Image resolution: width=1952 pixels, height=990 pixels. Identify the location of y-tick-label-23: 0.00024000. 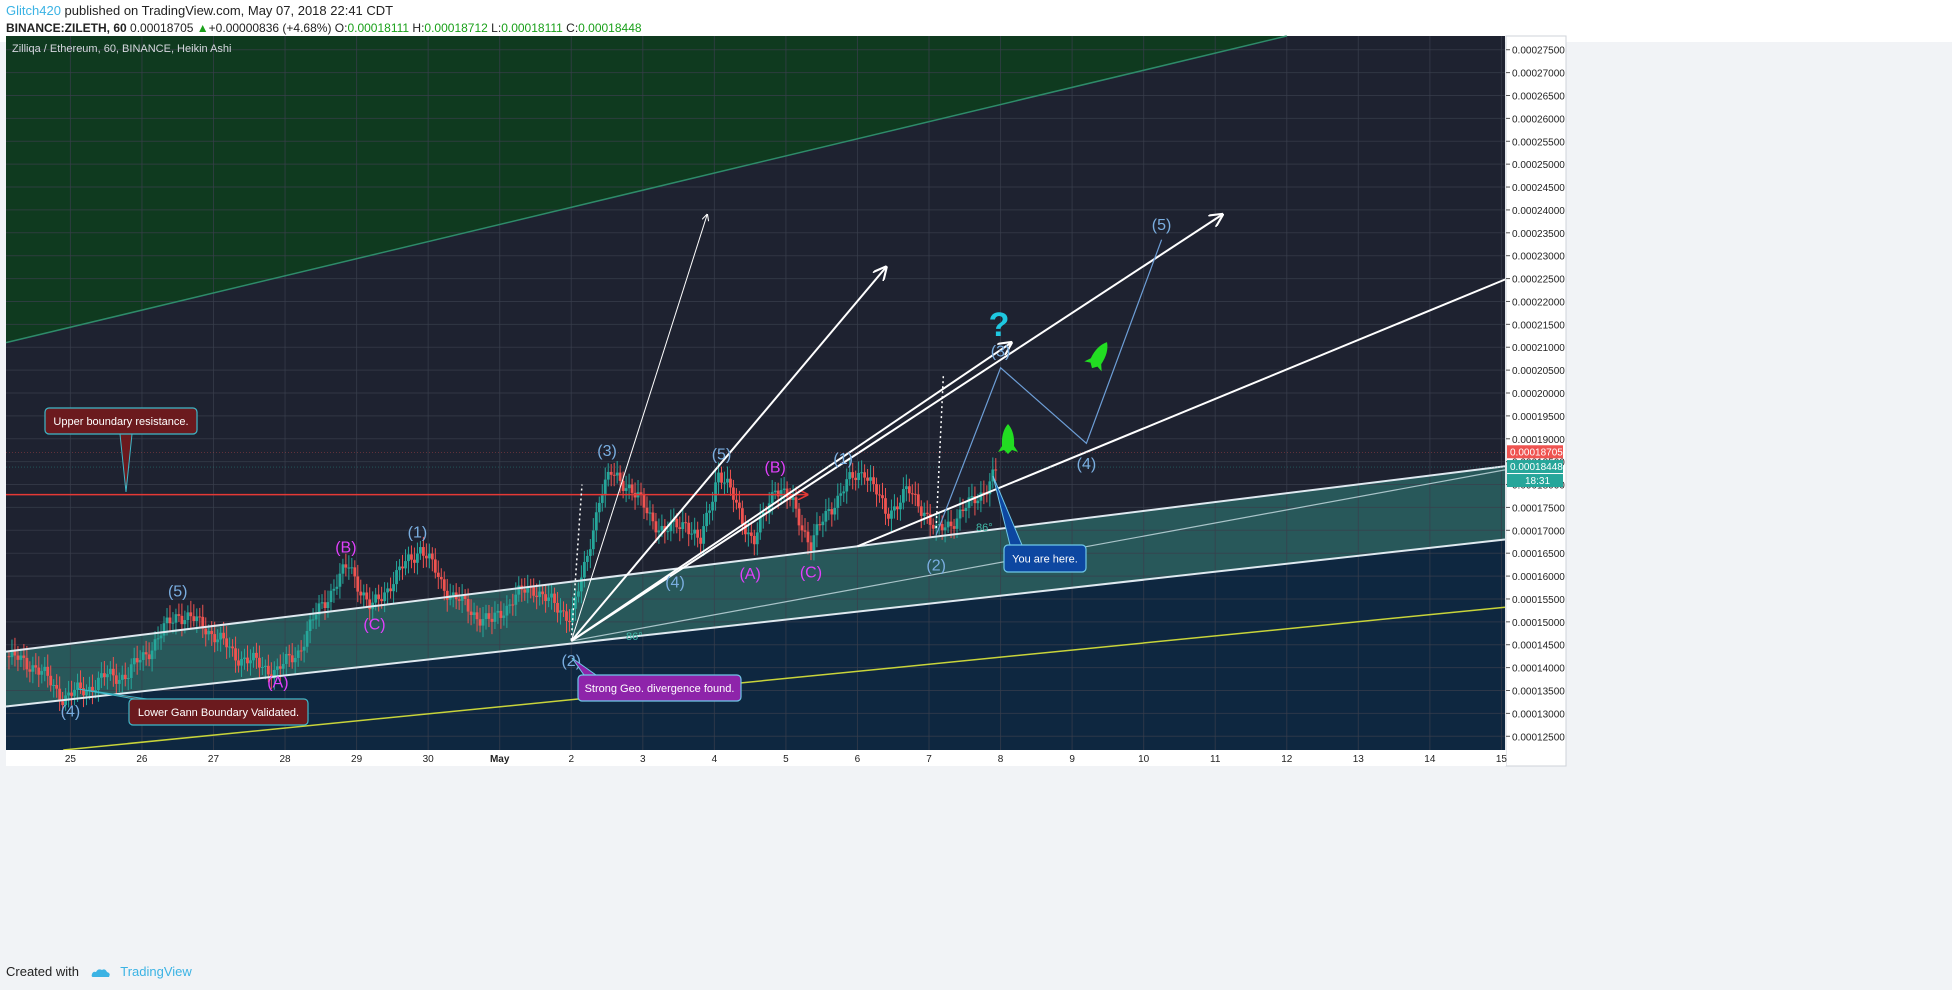
(1538, 211).